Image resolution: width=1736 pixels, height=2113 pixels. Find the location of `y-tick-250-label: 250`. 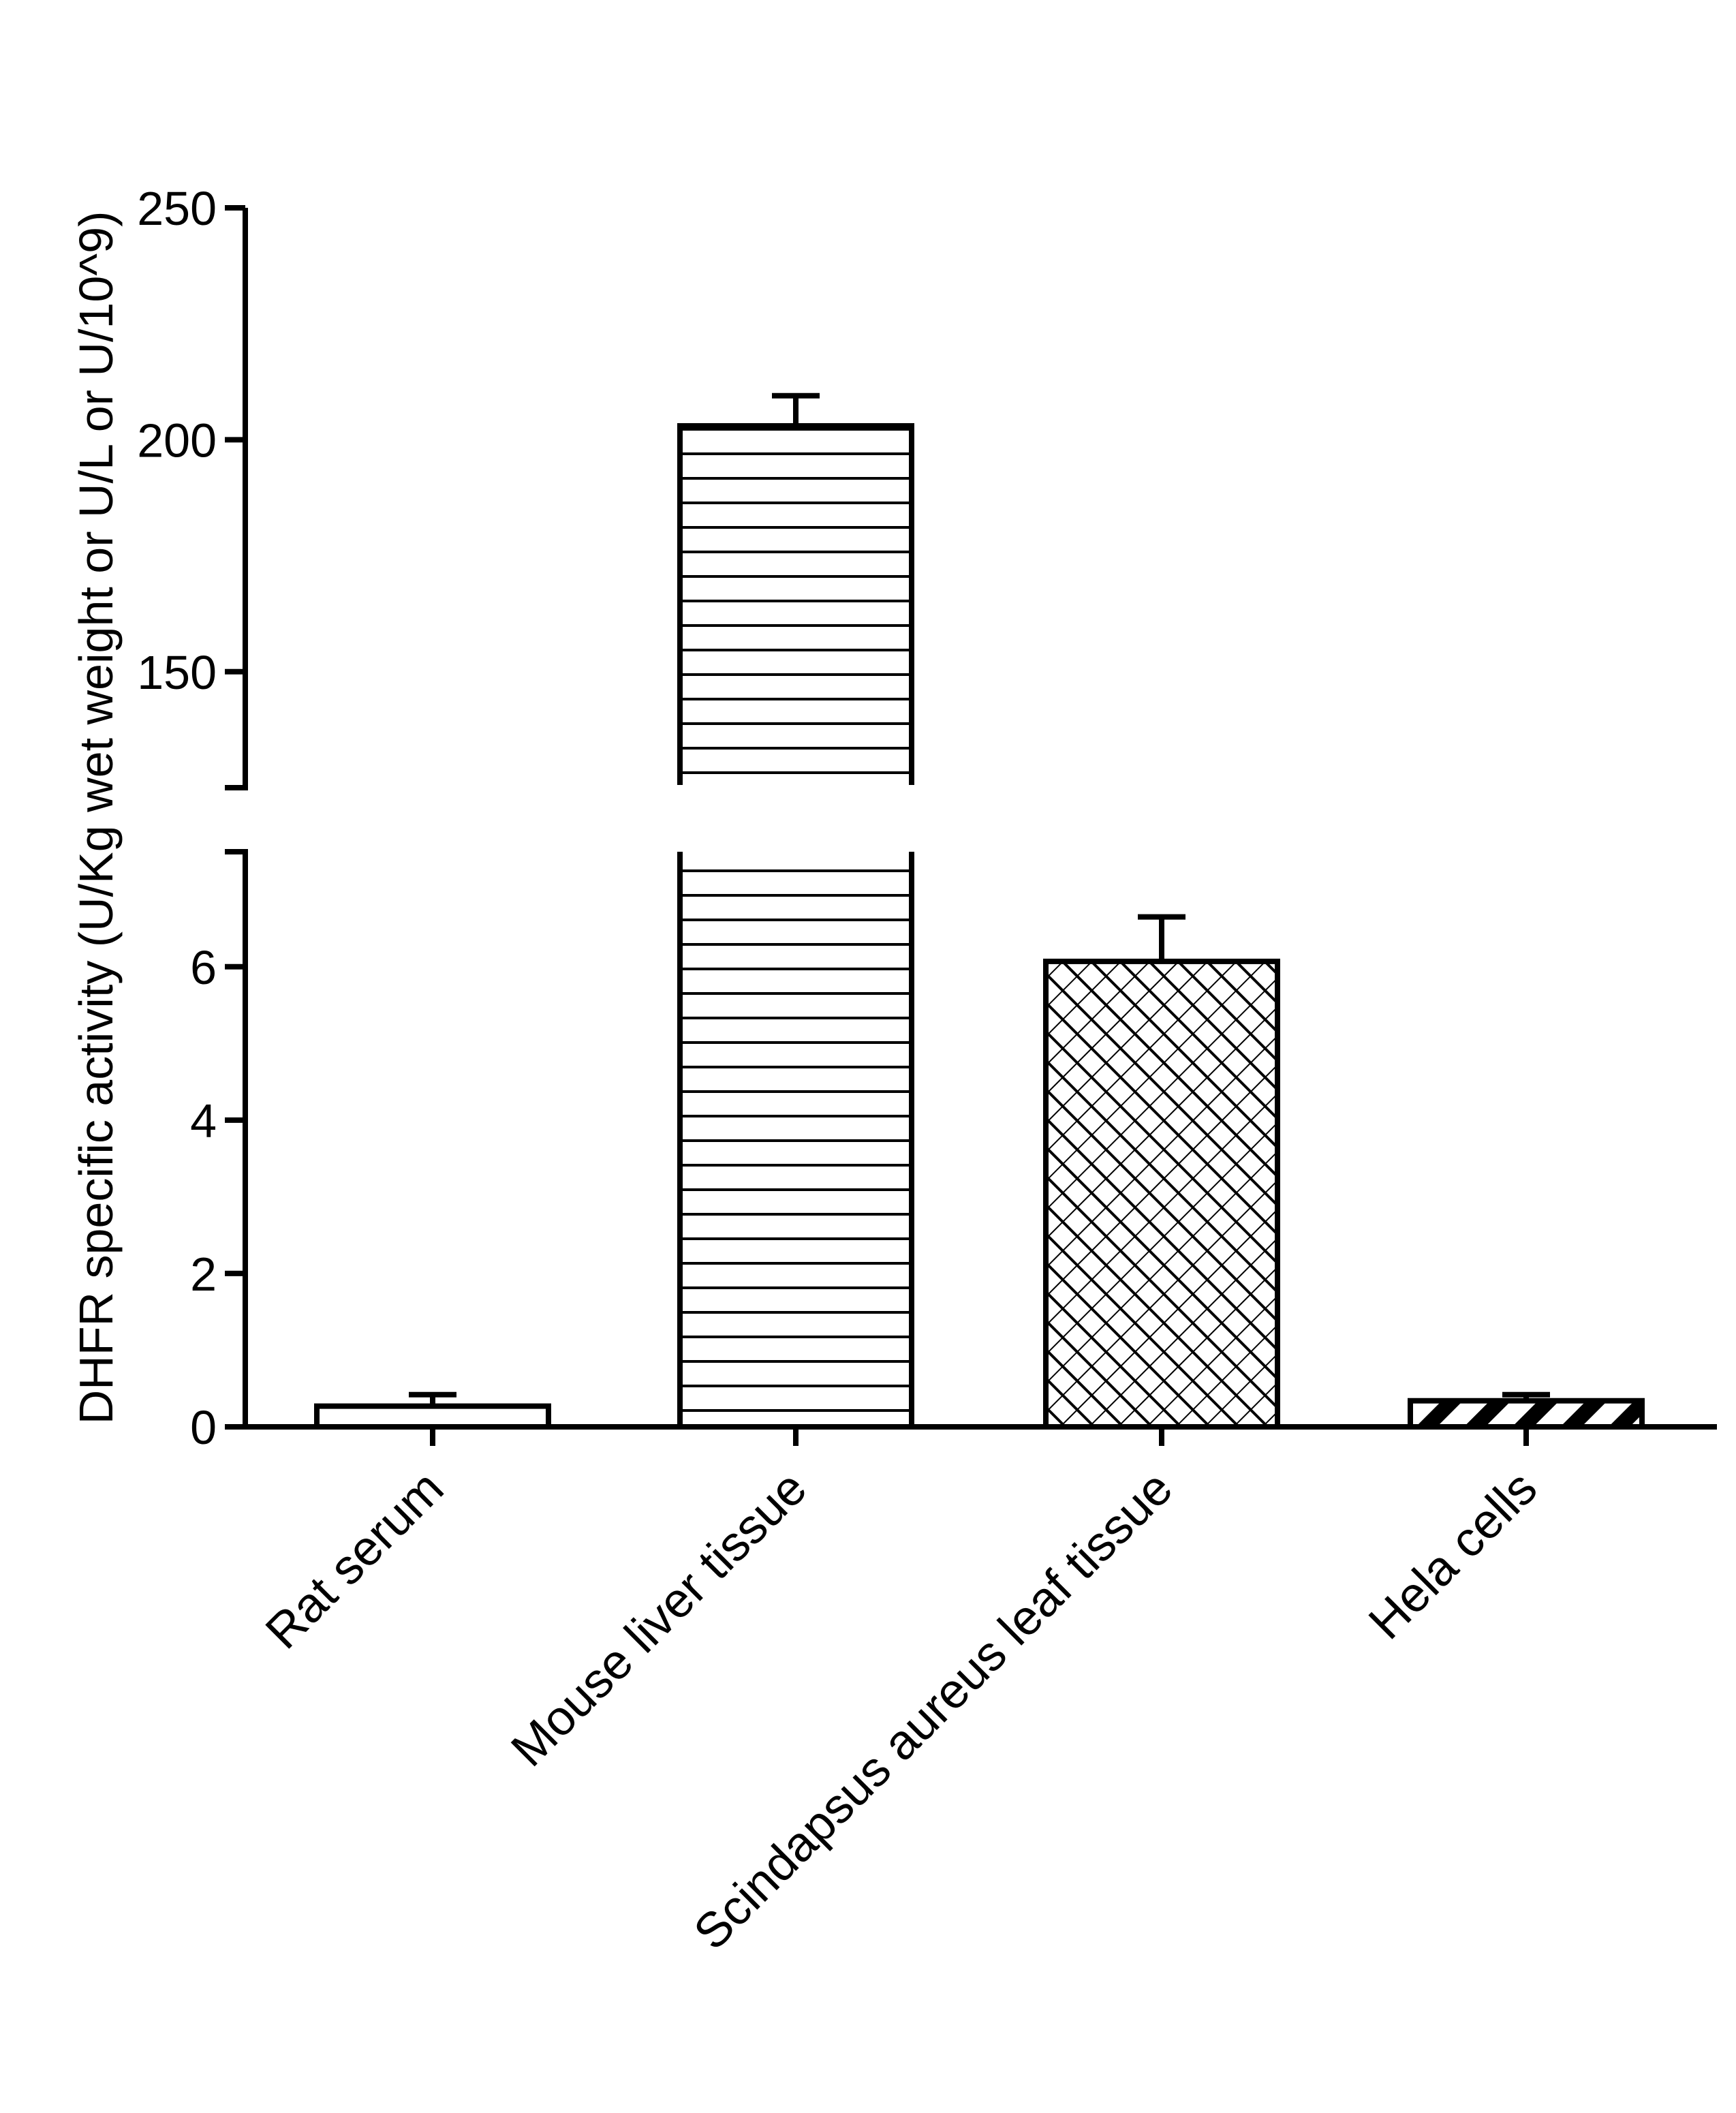

y-tick-250-label: 250 is located at coordinates (177, 209).